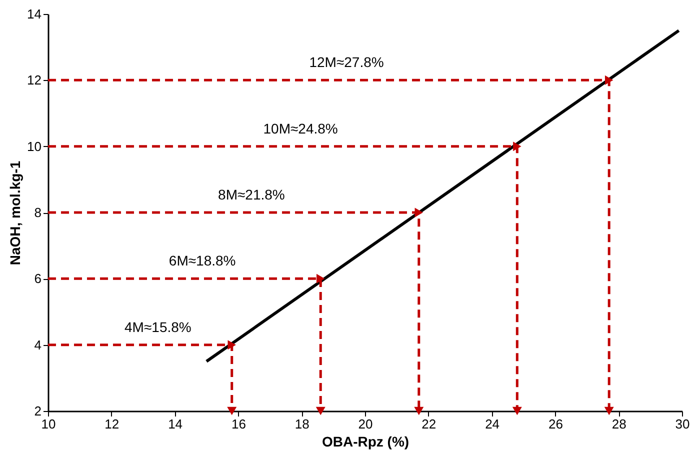 The image size is (698, 457). What do you see at coordinates (365, 424) in the screenshot?
I see `x-tick-label: 20` at bounding box center [365, 424].